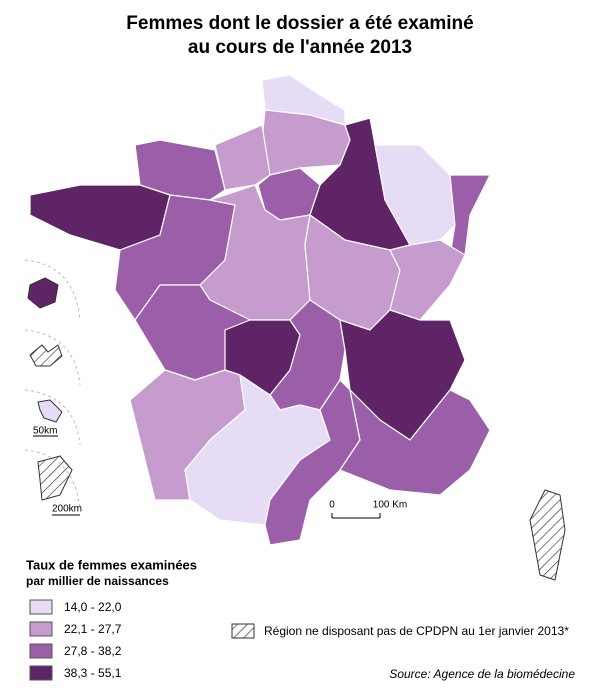 The height and width of the screenshot is (700, 600). I want to click on title: au cours de l'année 2013, so click(300, 47).